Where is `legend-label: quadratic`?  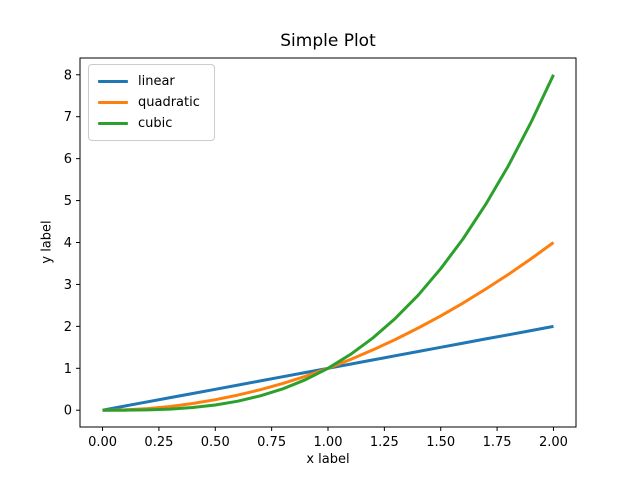 legend-label: quadratic is located at coordinates (169, 102).